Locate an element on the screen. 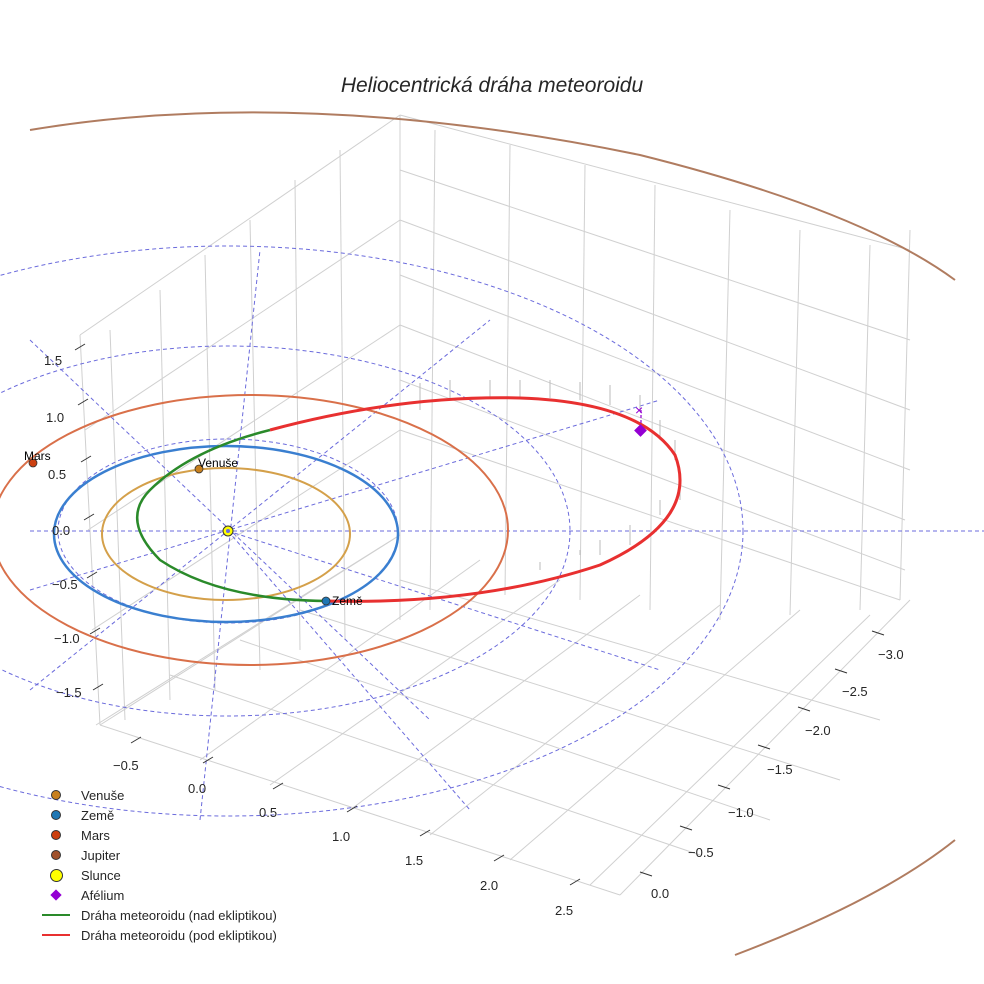  legend-label: Venuše is located at coordinates (103, 795).